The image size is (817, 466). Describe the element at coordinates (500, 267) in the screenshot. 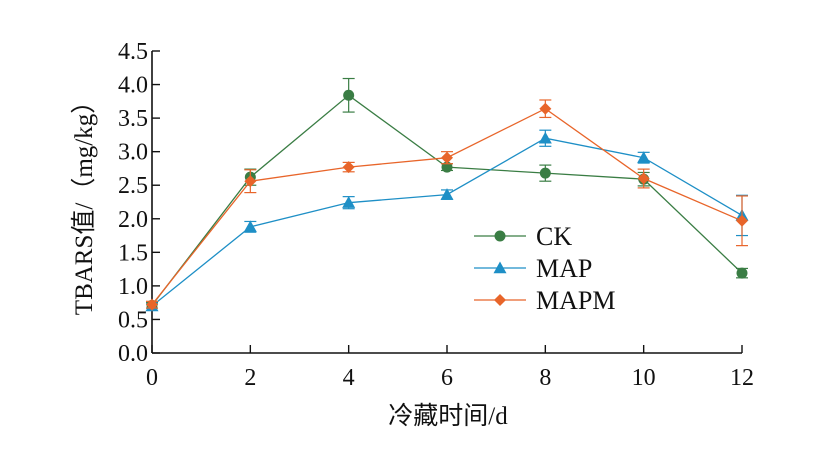

I see `legend-marker-map` at that location.